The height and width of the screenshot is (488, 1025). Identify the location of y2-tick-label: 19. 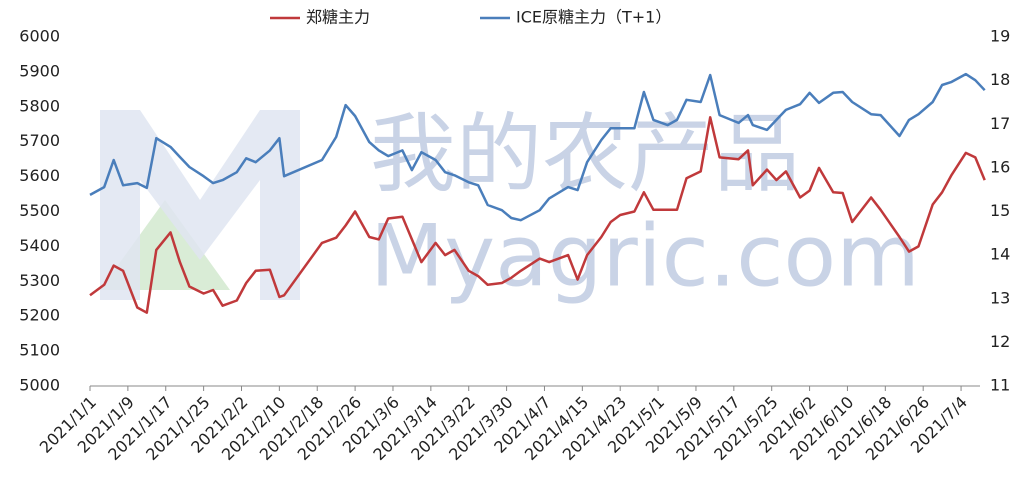
(1000, 36).